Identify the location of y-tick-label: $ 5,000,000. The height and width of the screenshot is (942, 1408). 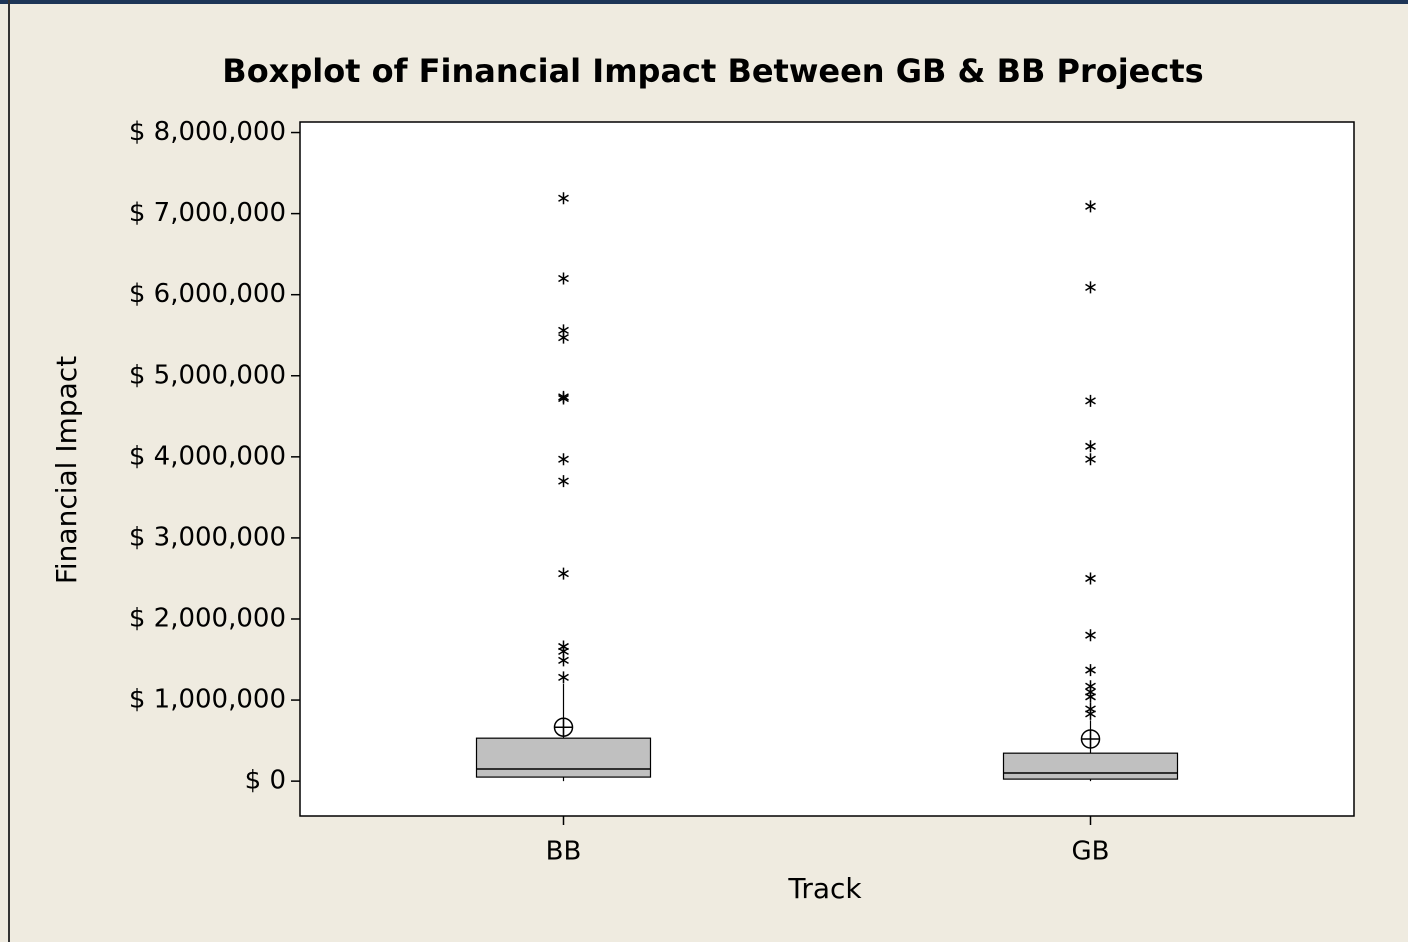
(207, 375).